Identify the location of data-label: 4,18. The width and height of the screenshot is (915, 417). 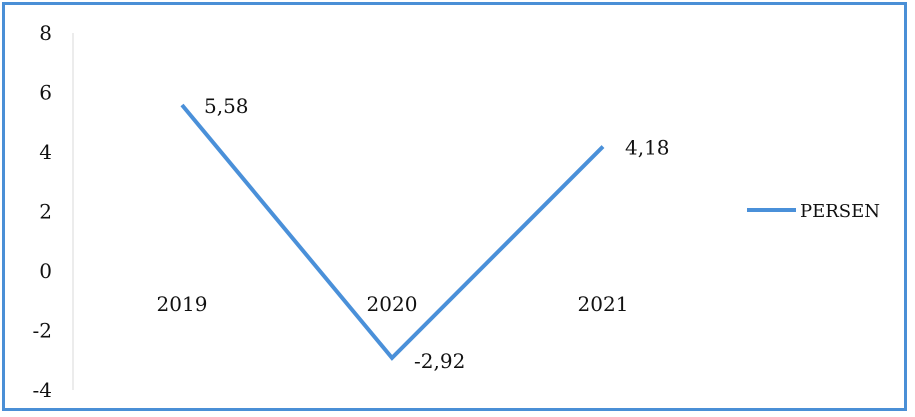
(647, 148).